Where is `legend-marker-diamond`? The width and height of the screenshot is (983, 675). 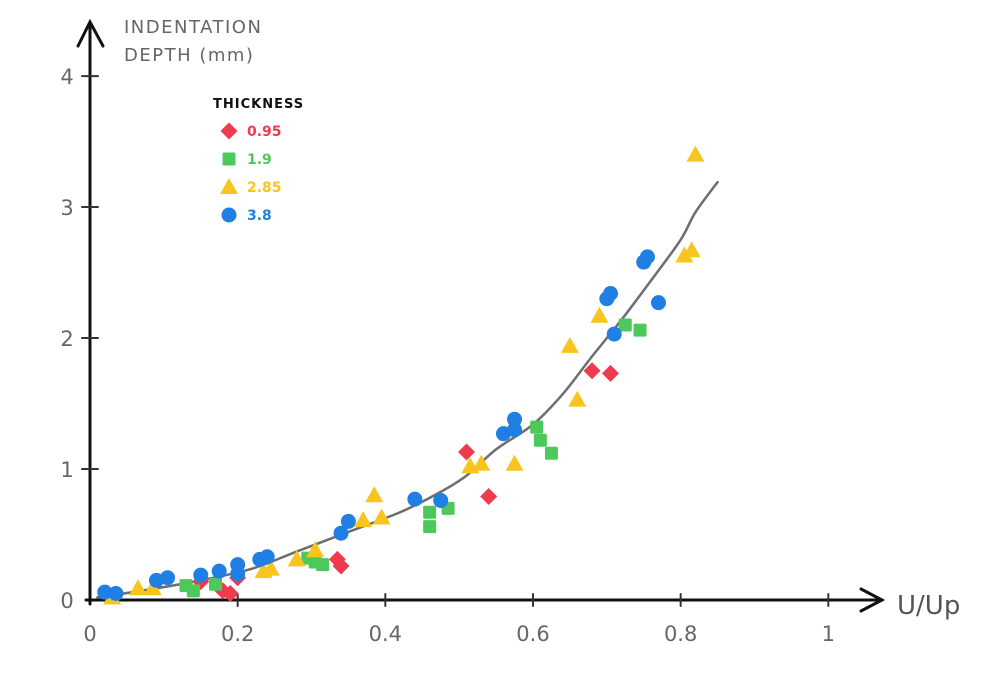
legend-marker-diamond is located at coordinates (229, 131).